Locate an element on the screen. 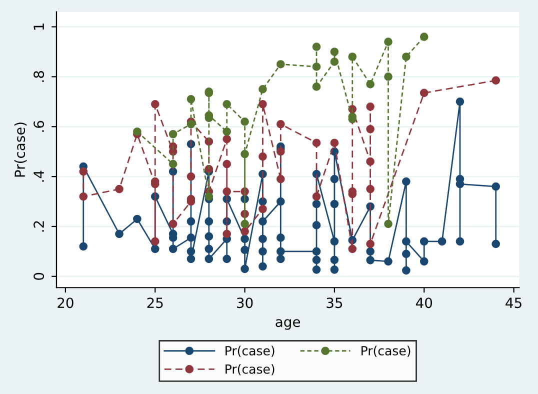 The image size is (538, 394). x-tick-label: 30 is located at coordinates (245, 303).